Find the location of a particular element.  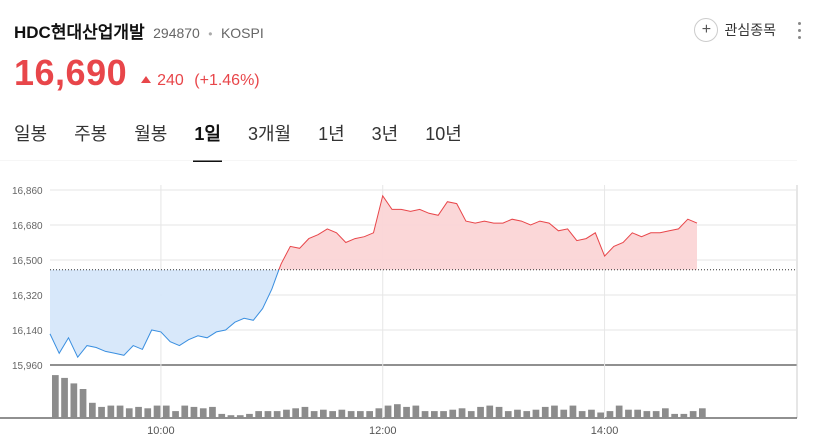

tab-3years: 3년 is located at coordinates (385, 134).